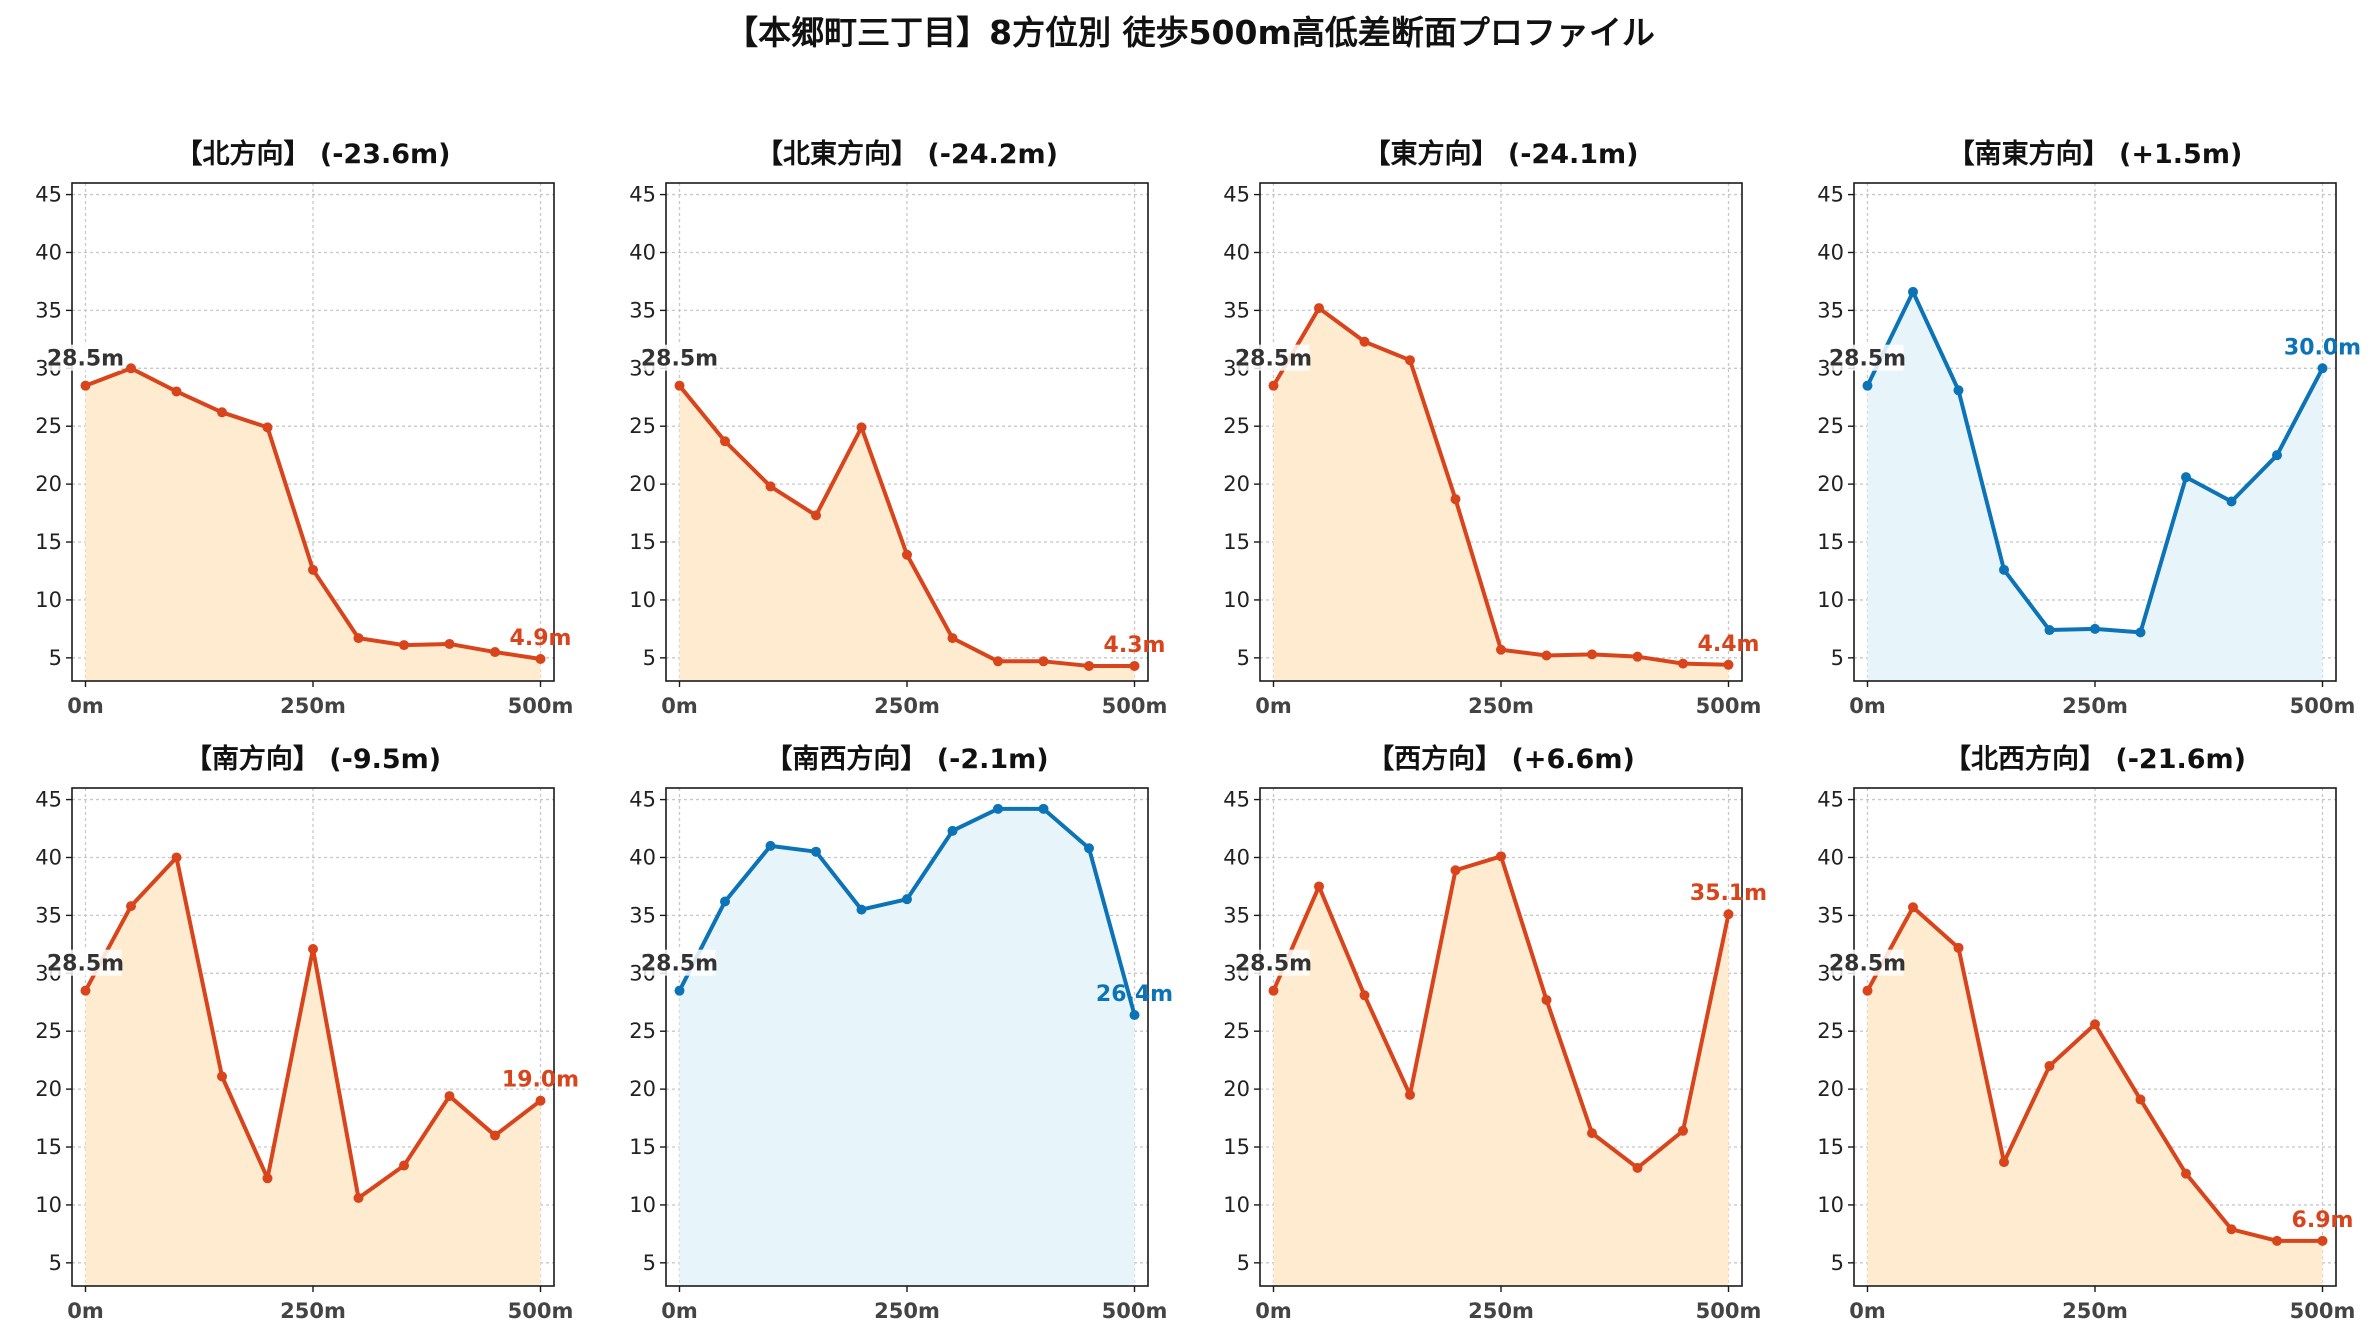 The height and width of the screenshot is (1340, 2380). What do you see at coordinates (1501, 759) in the screenshot?
I see `panel-title: 【西方向】 (+6.6m)` at bounding box center [1501, 759].